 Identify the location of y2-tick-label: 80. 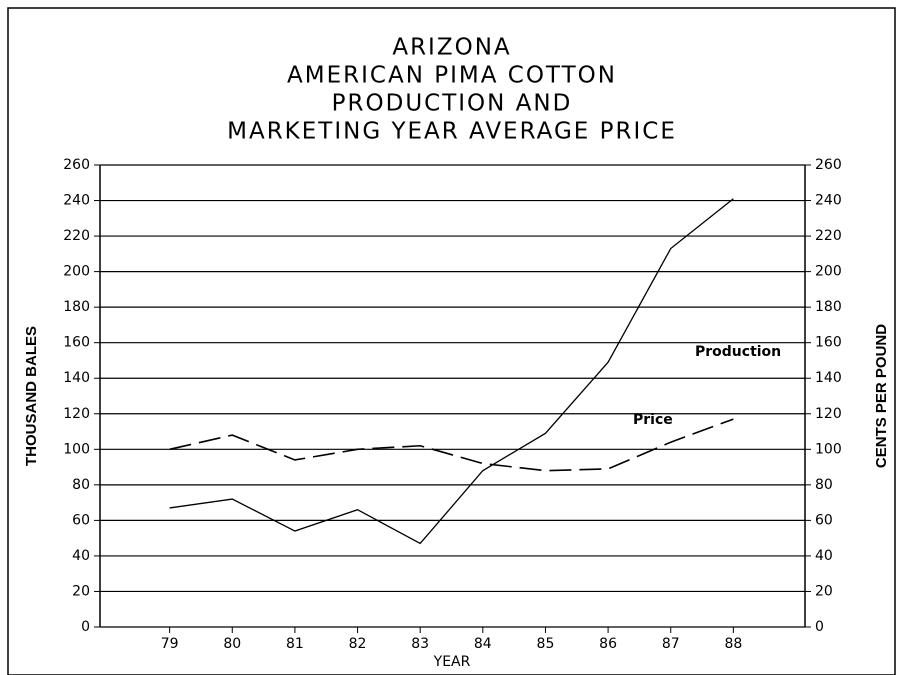
(824, 485).